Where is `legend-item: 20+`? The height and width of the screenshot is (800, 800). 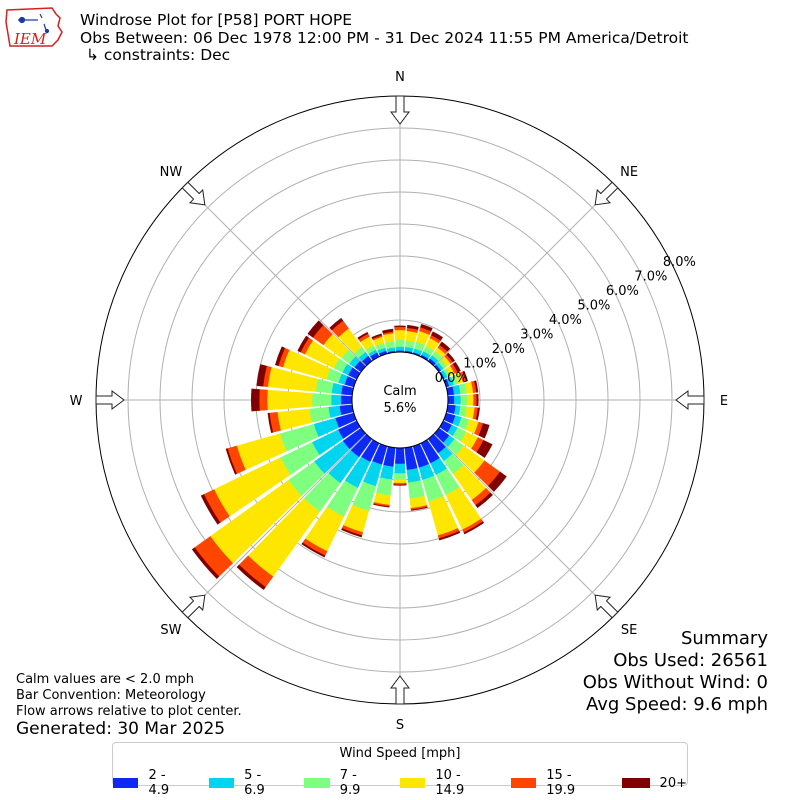
legend-item: 20+ is located at coordinates (654, 783).